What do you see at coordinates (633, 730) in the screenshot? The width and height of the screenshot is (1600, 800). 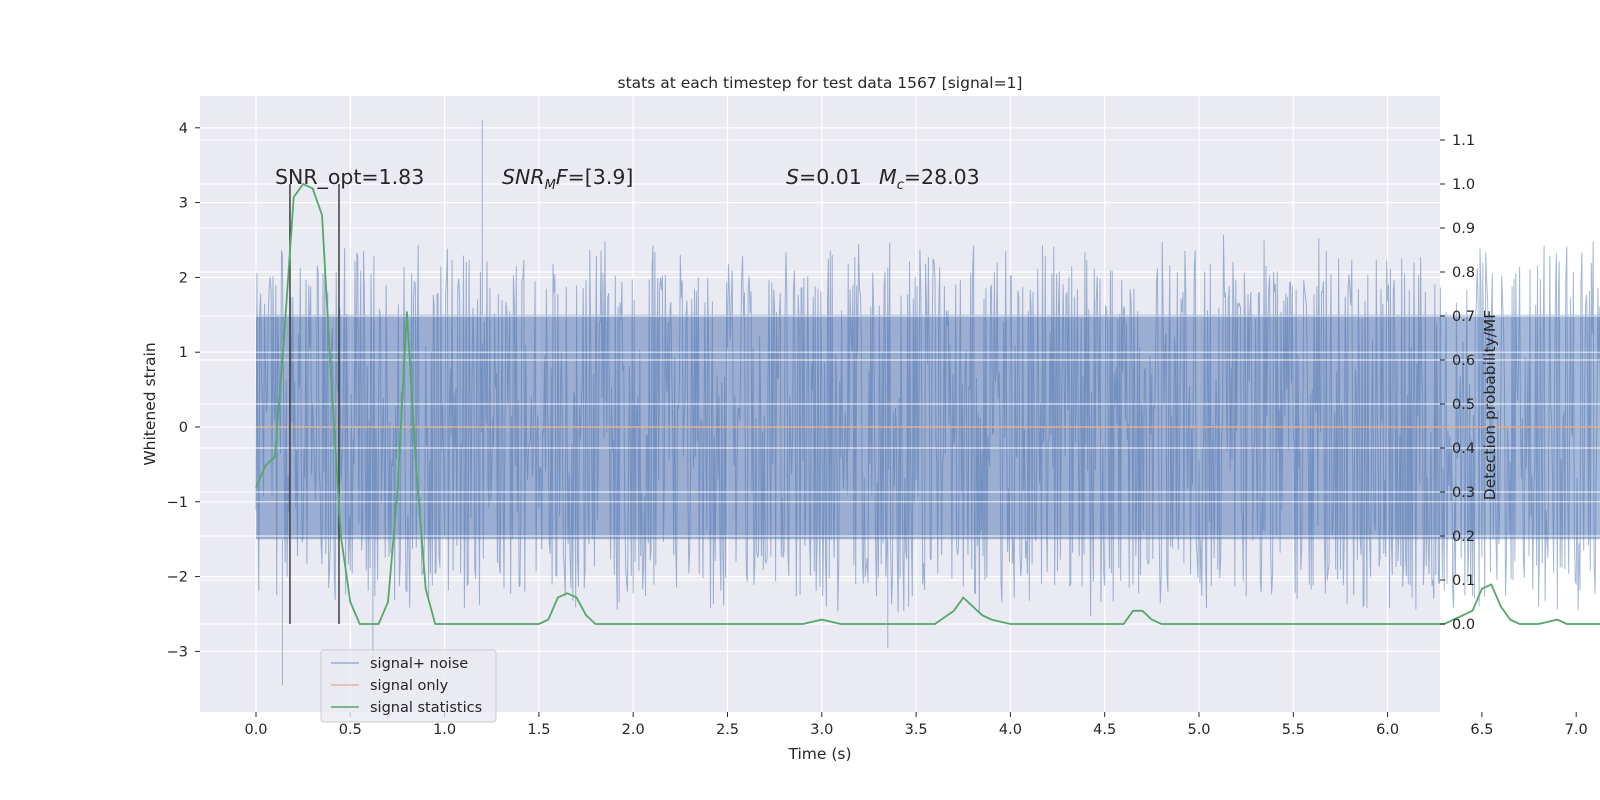 I see `x-tick-label: 2.0` at bounding box center [633, 730].